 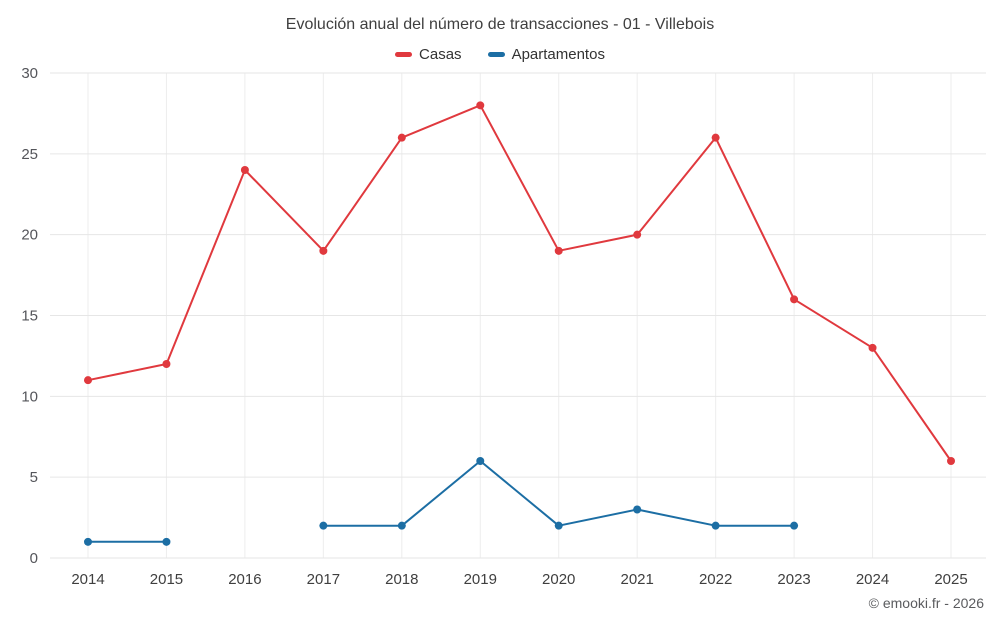 I want to click on y-axis-label: 25, so click(x=29, y=154).